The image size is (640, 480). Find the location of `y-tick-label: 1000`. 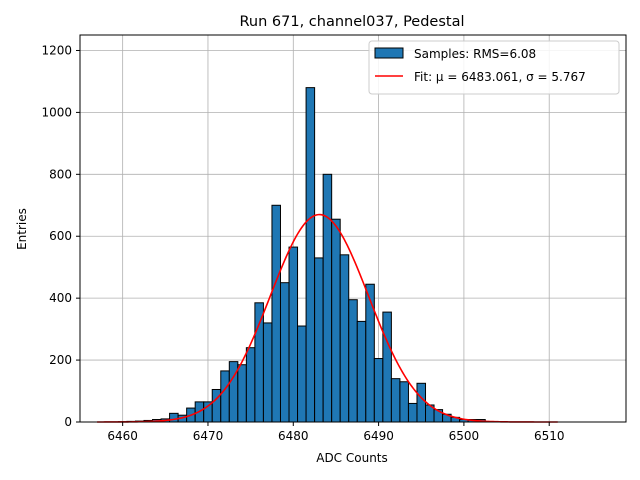

y-tick-label: 1000 is located at coordinates (56, 112).